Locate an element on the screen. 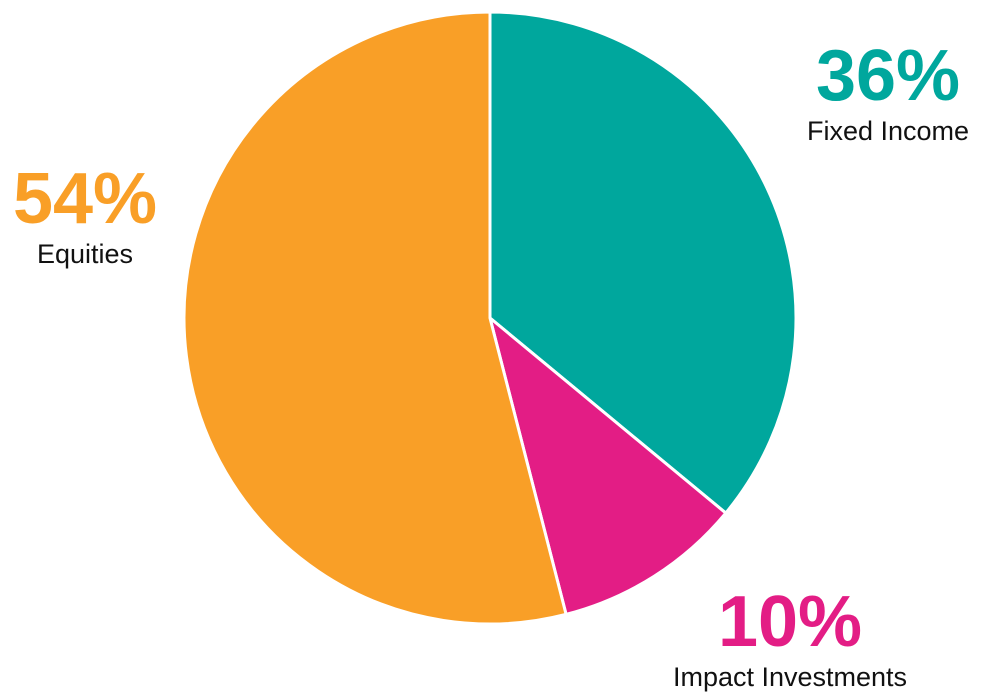  slice-name-impact-investments: Impact Investments is located at coordinates (790, 677).